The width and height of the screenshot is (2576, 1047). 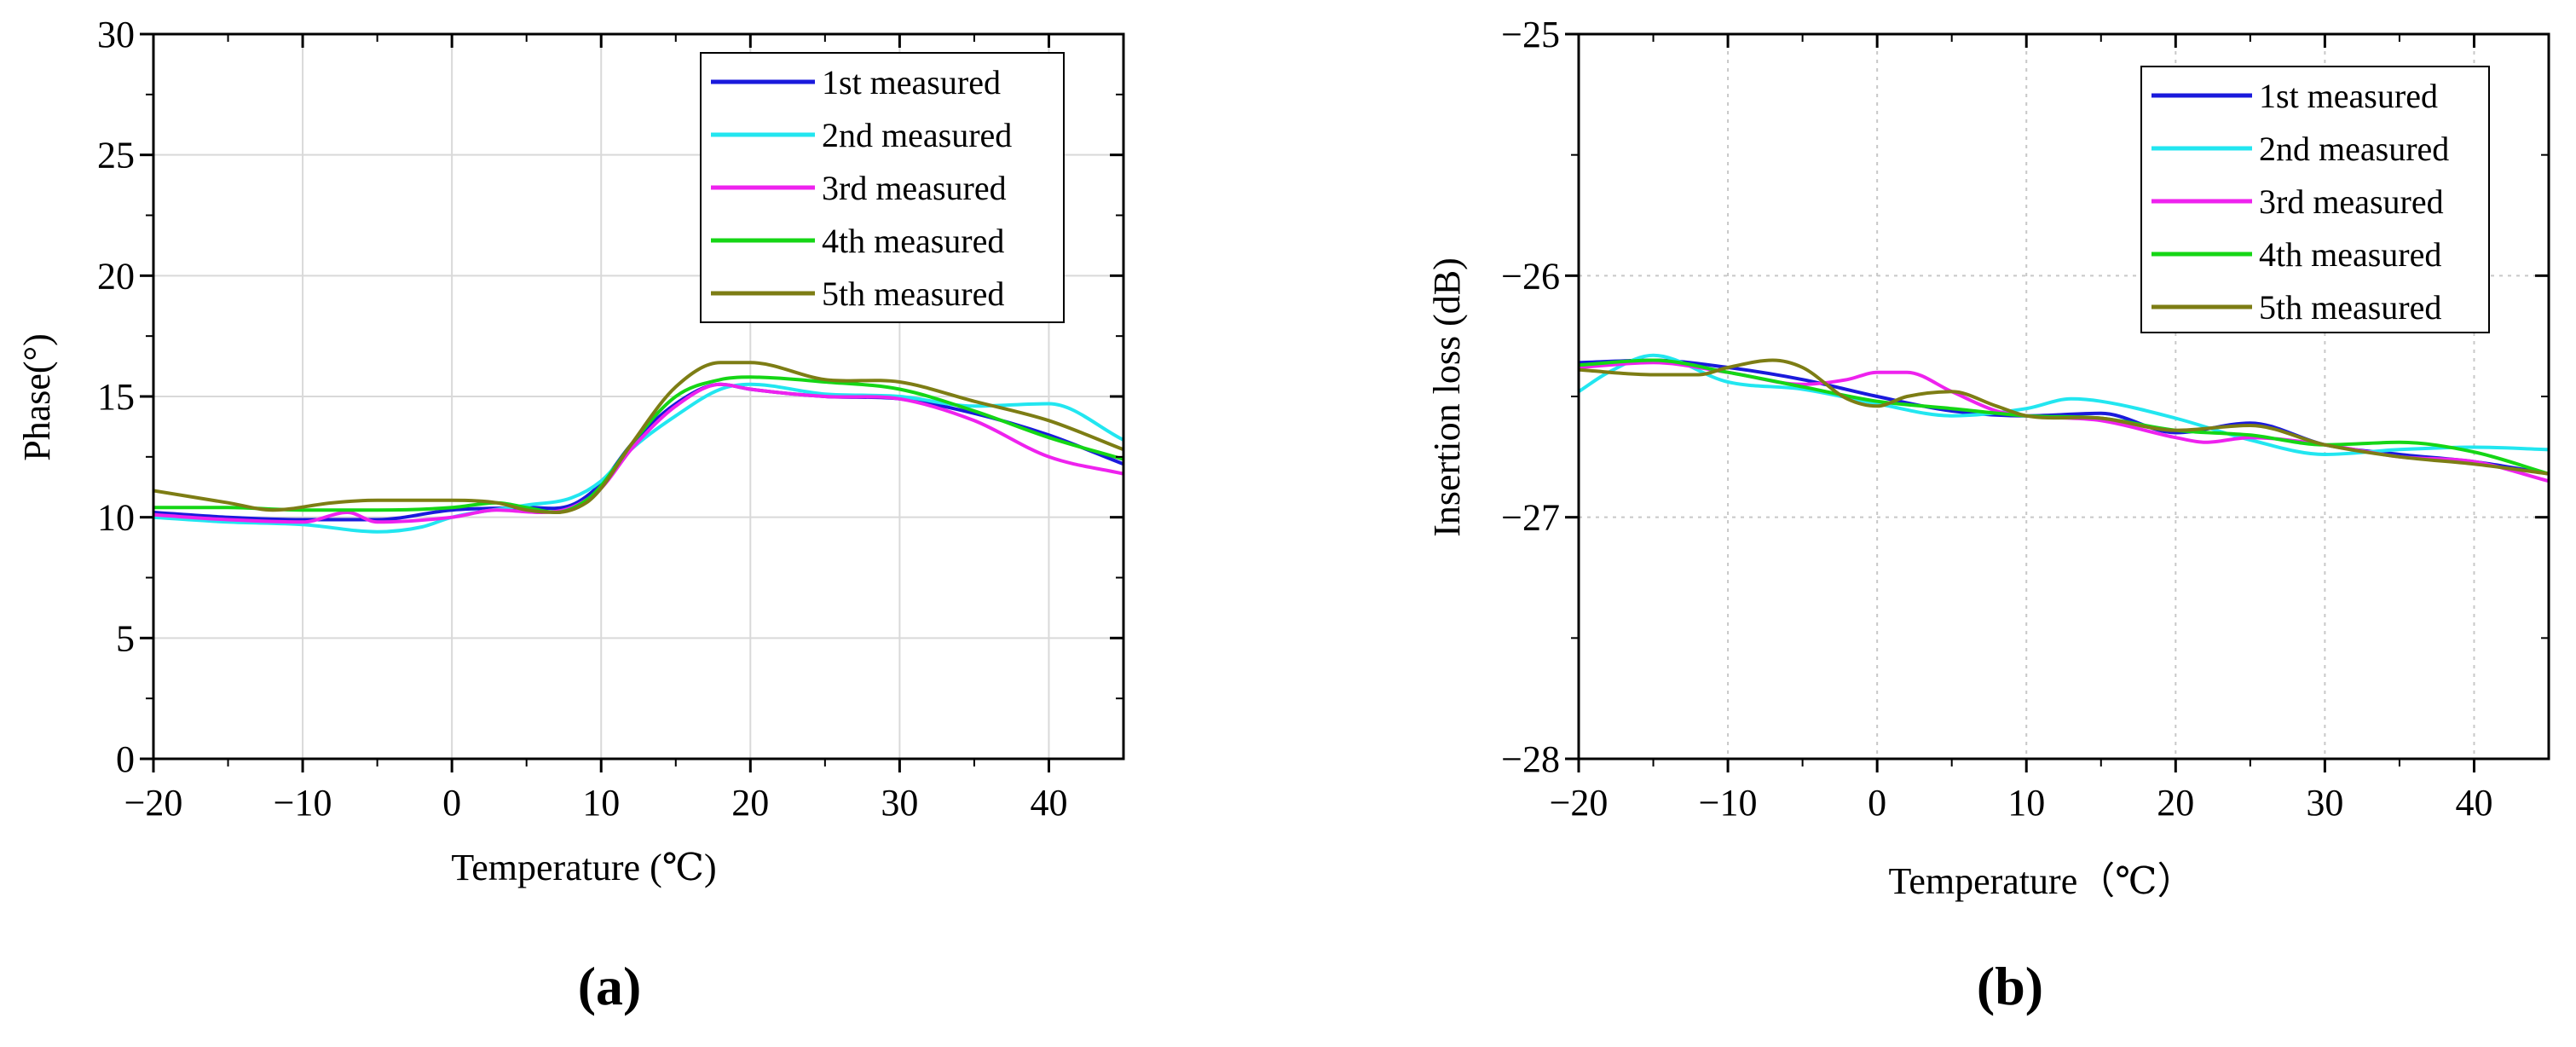 I want to click on y-tick-label: 15, so click(x=116, y=397).